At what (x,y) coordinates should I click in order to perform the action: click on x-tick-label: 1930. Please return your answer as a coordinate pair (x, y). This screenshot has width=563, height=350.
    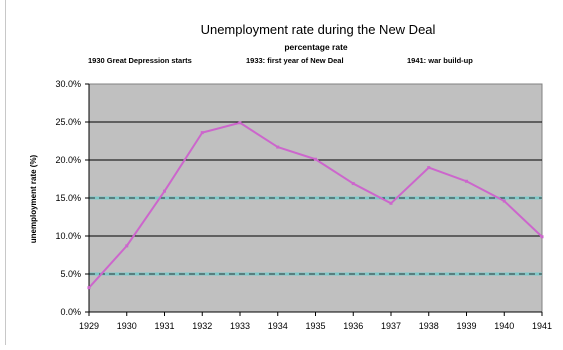
    Looking at the image, I should click on (127, 326).